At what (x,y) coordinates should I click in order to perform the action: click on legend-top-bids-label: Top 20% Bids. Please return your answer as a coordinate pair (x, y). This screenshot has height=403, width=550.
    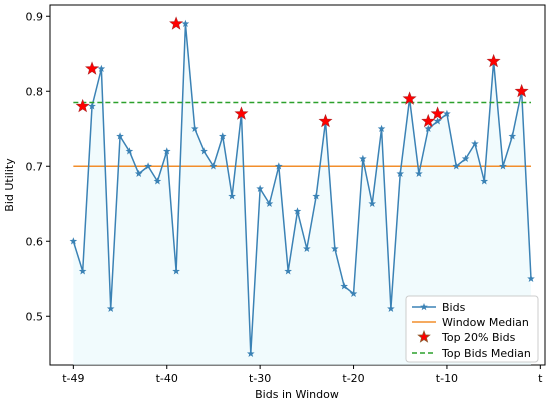
    Looking at the image, I should click on (478, 337).